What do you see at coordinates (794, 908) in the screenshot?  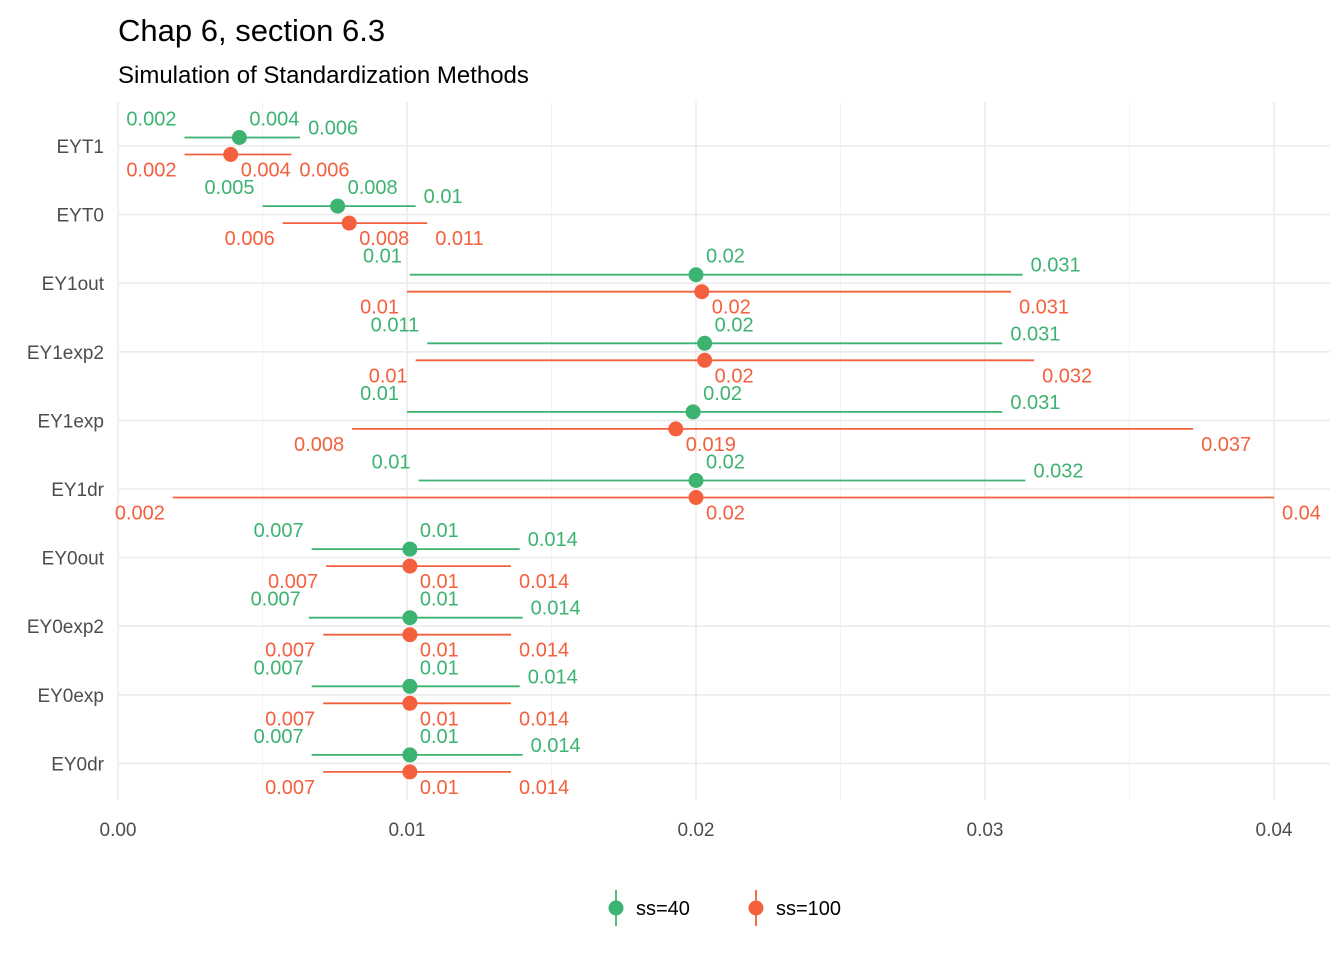 I see `legend-item-ss=100: ss=100` at bounding box center [794, 908].